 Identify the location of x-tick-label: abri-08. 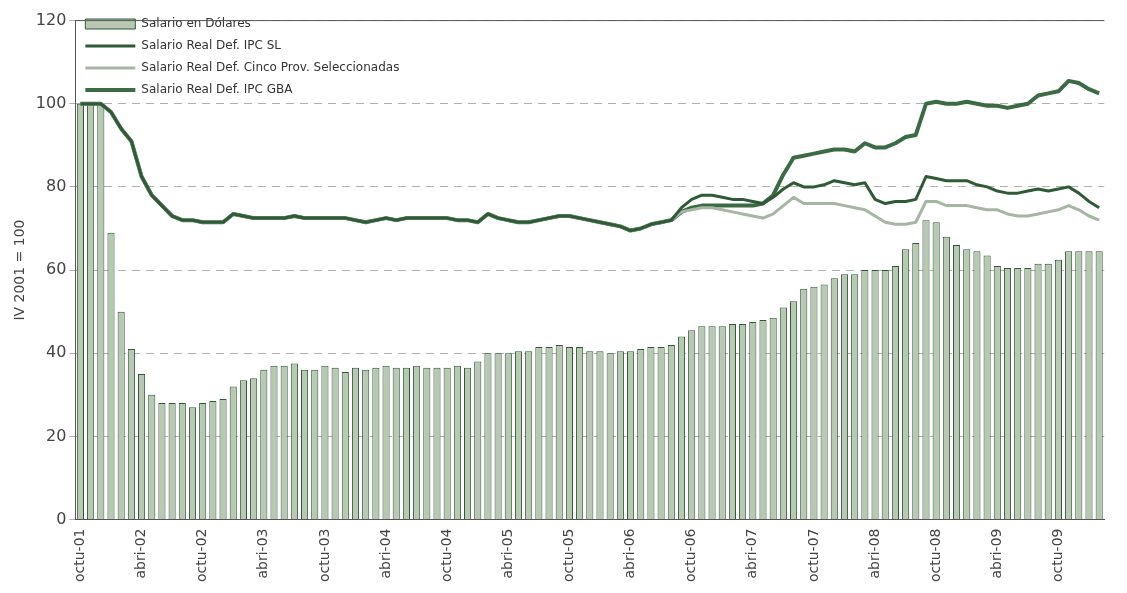
(873, 553).